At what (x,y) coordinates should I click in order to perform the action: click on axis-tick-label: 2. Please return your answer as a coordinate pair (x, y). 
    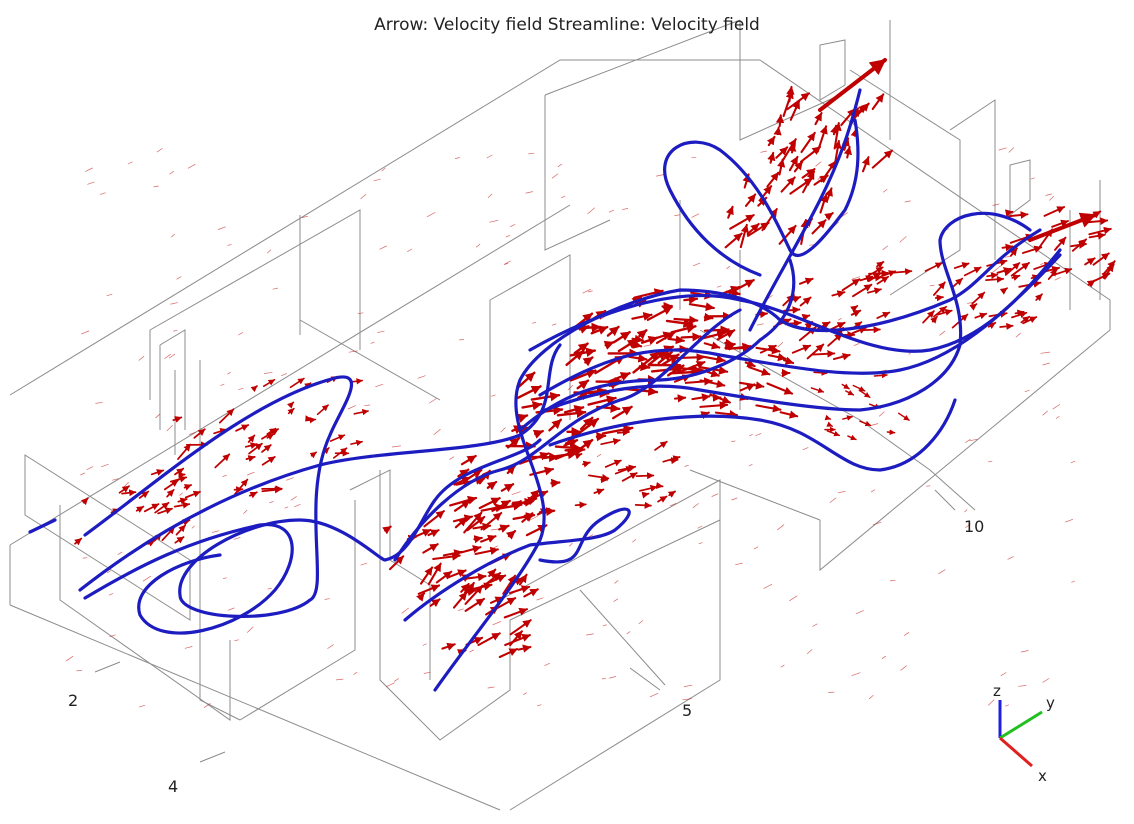
    Looking at the image, I should click on (73, 700).